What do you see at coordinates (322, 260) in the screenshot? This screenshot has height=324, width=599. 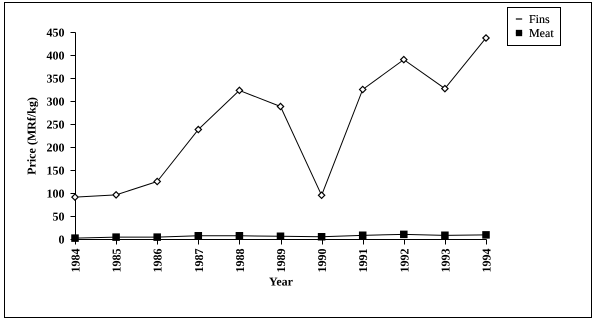 I see `x-tick-label: 1990` at bounding box center [322, 260].